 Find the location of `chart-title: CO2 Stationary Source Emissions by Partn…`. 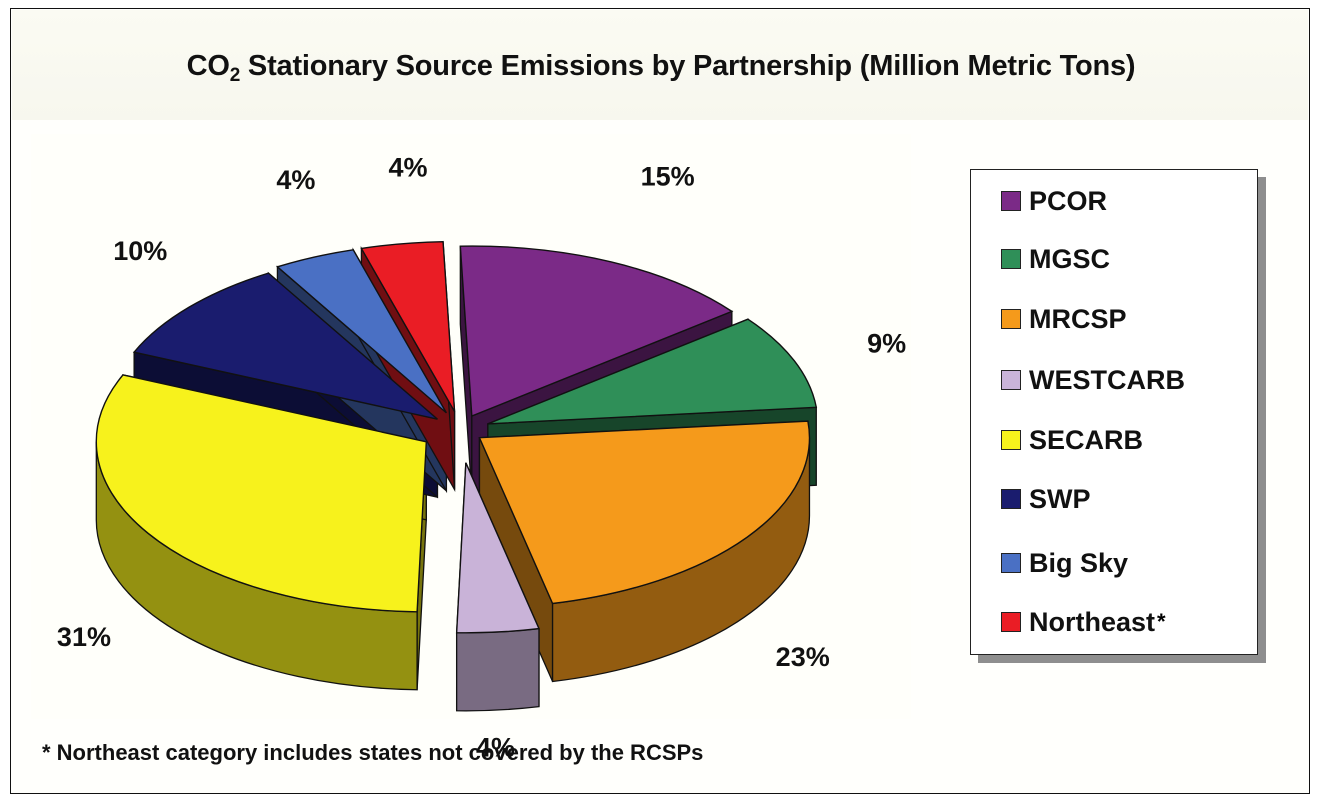

chart-title: CO2 Stationary Source Emissions by Partn… is located at coordinates (661, 68).